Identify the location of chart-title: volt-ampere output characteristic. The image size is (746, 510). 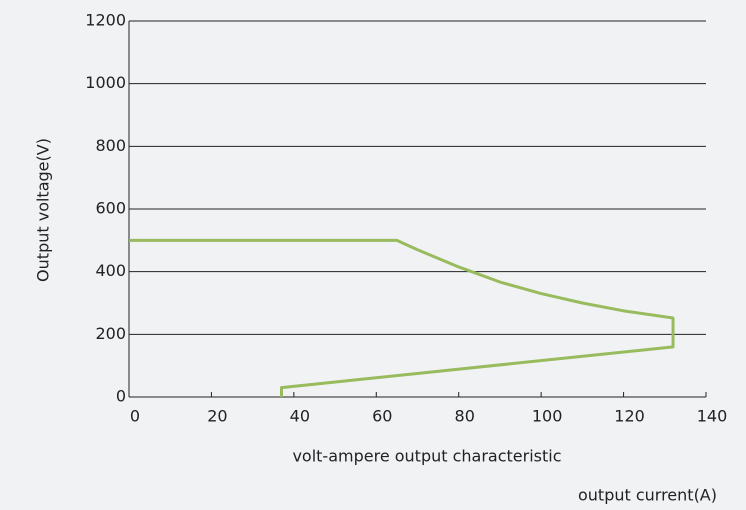
(426, 456).